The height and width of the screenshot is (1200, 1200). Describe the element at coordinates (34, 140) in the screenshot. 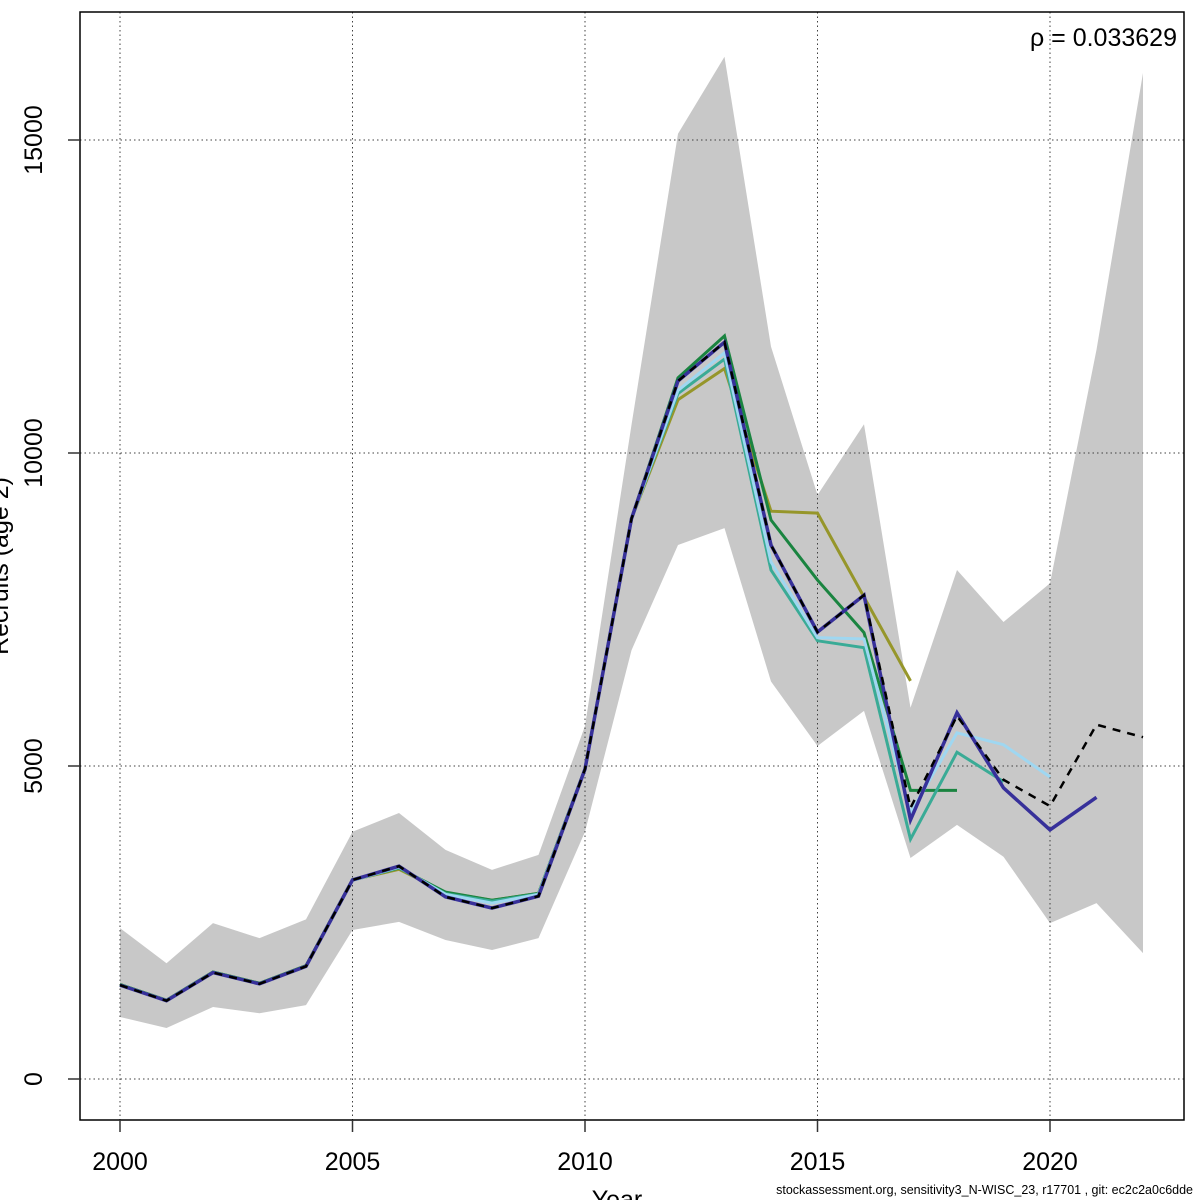

I see `y-tick-label: 15000` at that location.